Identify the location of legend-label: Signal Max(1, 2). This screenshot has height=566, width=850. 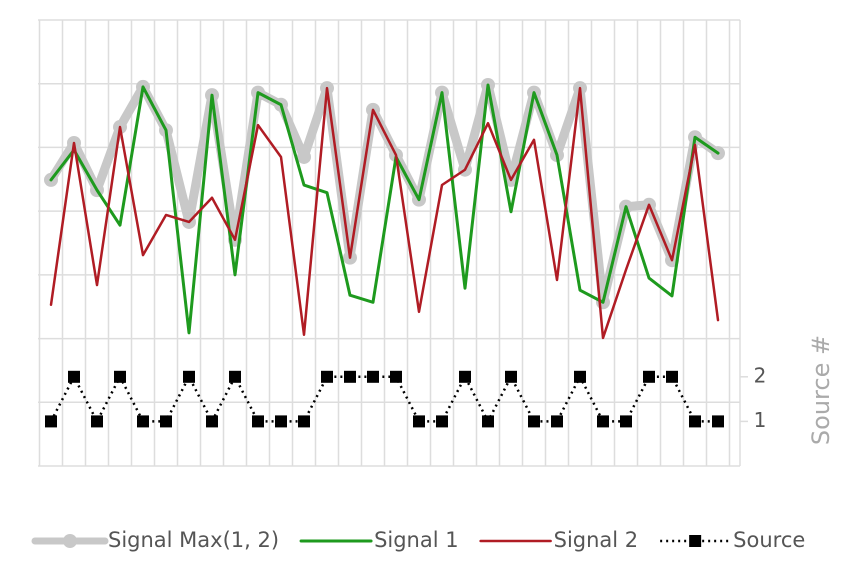
(193, 540).